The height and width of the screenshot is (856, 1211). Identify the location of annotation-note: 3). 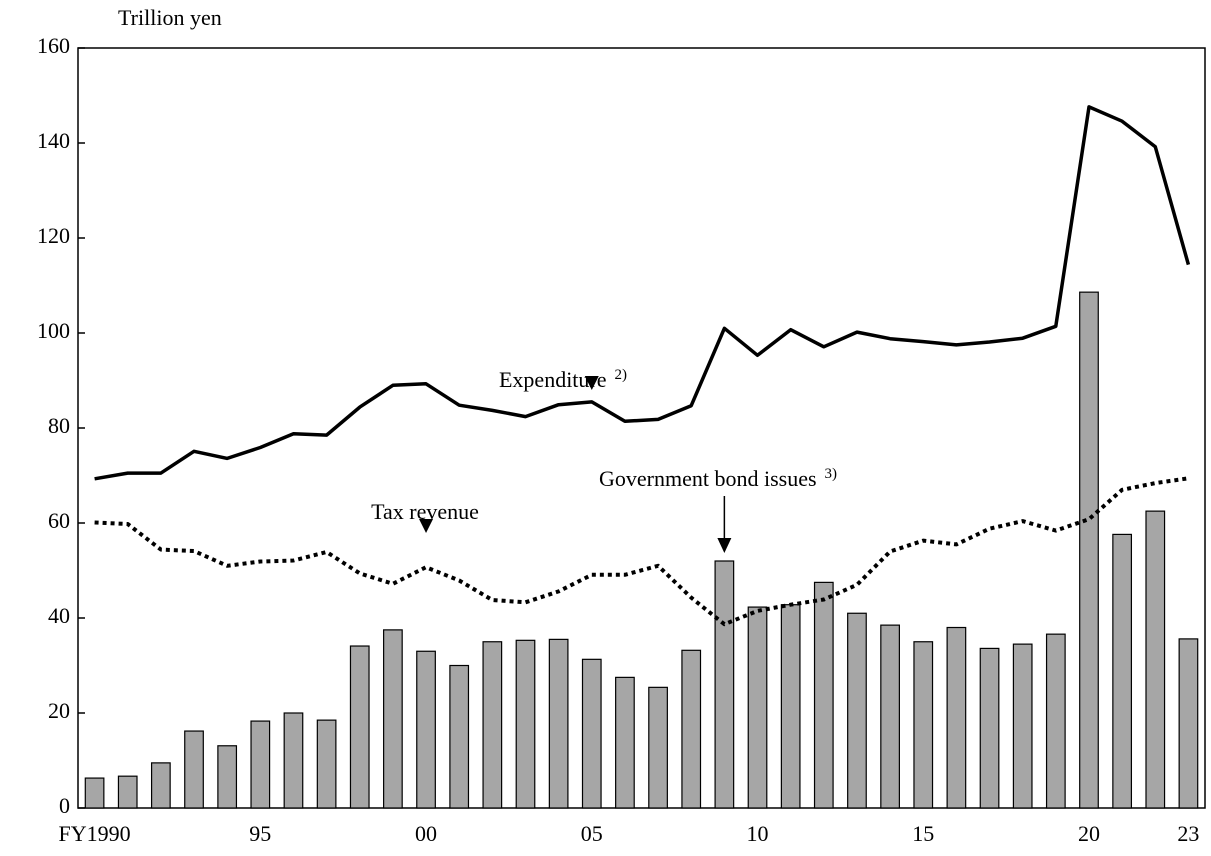
(831, 474).